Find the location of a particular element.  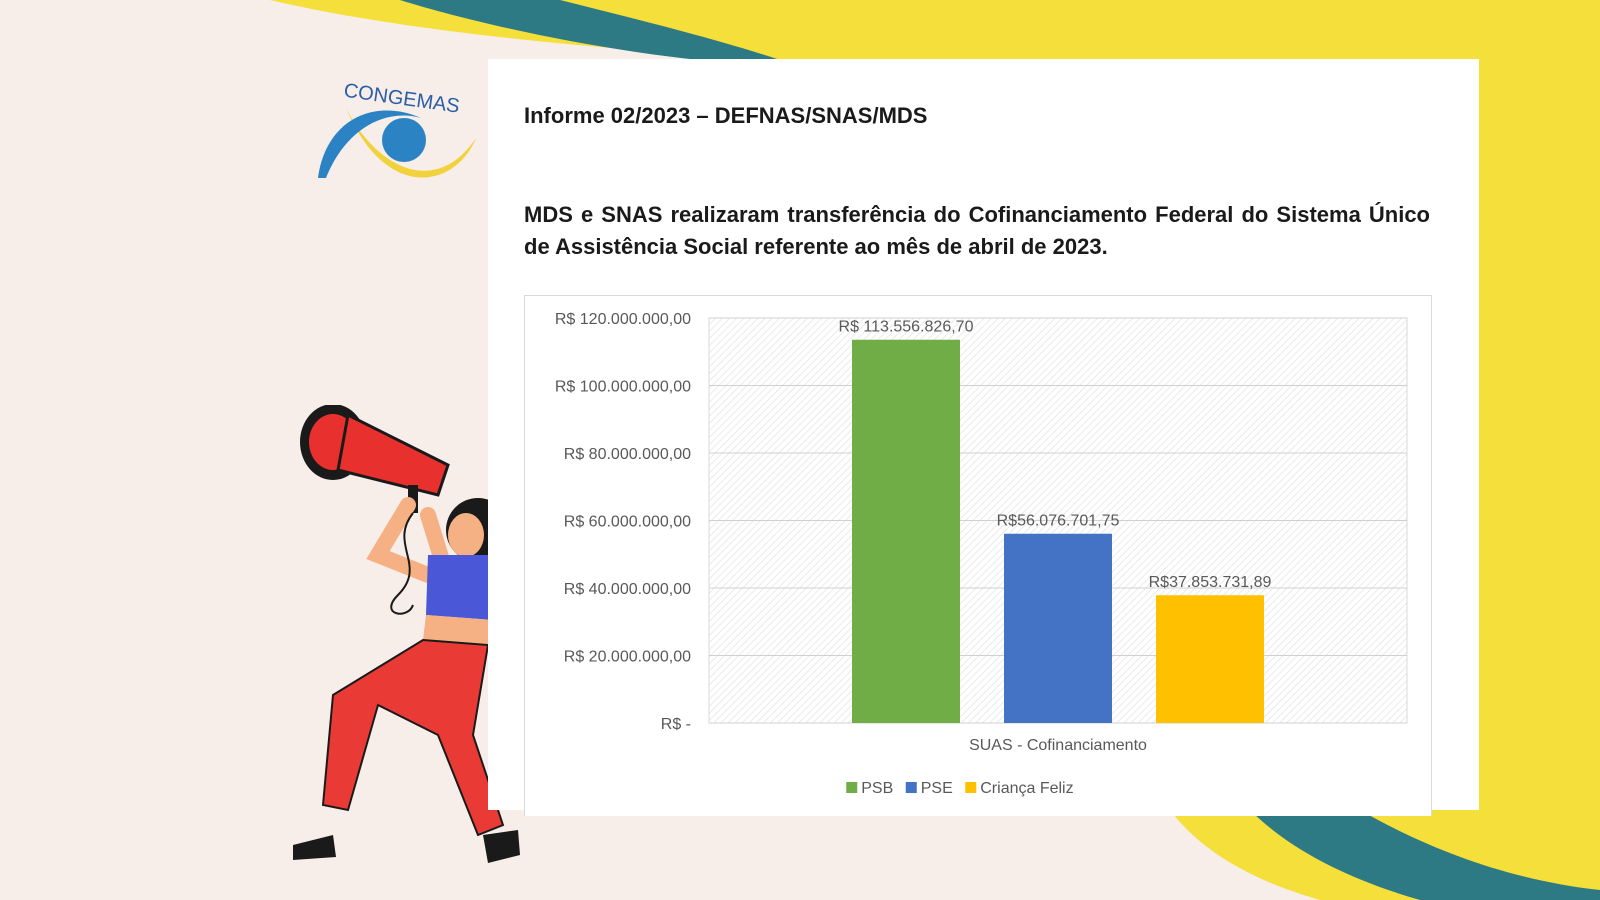

y-tick-label: R$ 60.000.000,00 is located at coordinates (627, 522).